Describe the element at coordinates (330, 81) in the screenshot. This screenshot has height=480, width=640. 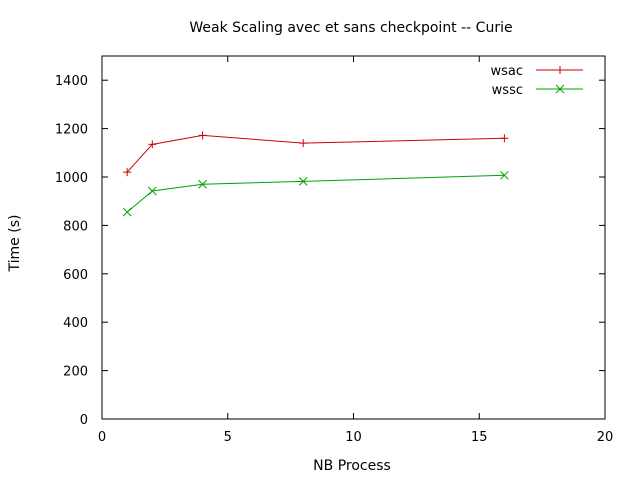
I see `y-tick: 1400` at that location.